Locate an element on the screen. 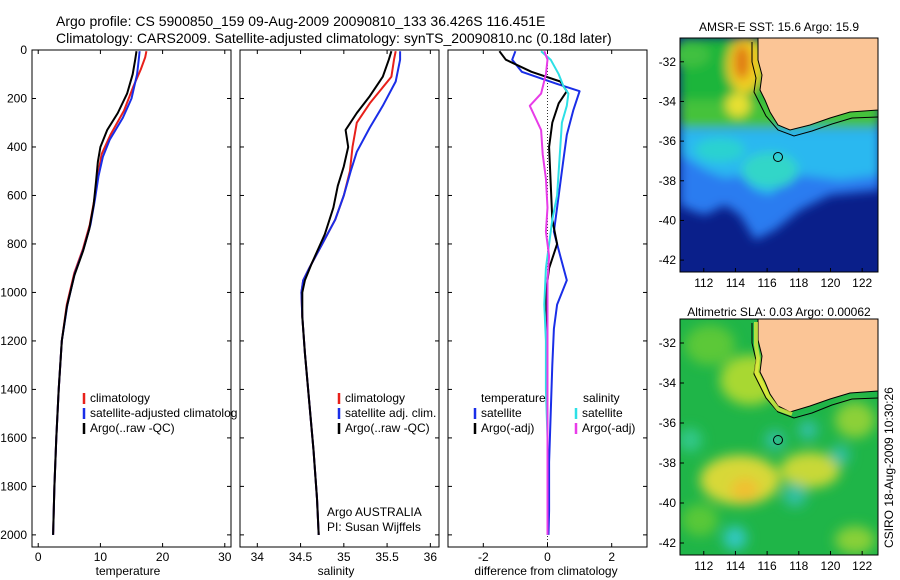  ytick-label: 2000 is located at coordinates (13, 535).